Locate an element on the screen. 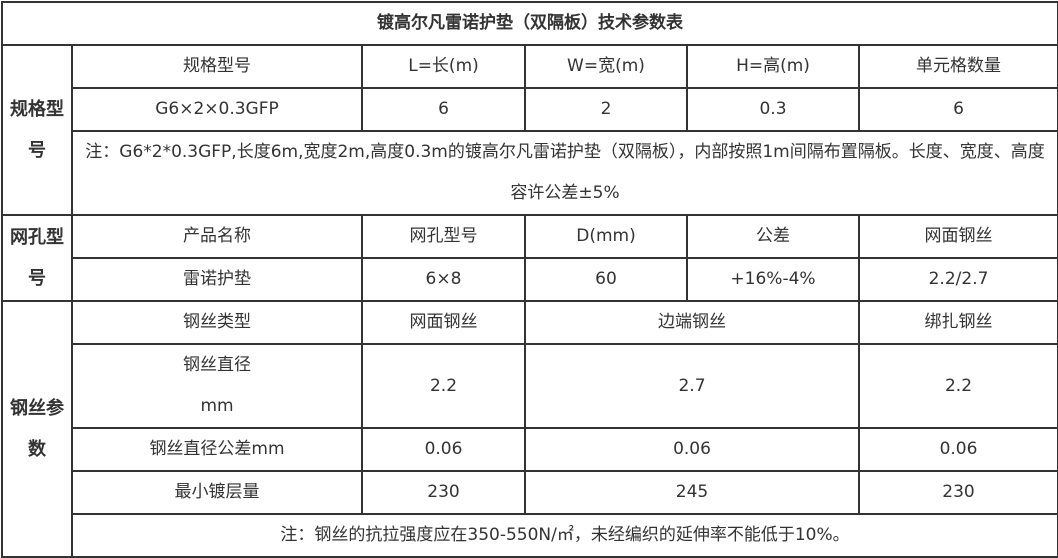 This screenshot has width=1058, height=558. mesh-cell: 2.2/2.7 is located at coordinates (957, 279).